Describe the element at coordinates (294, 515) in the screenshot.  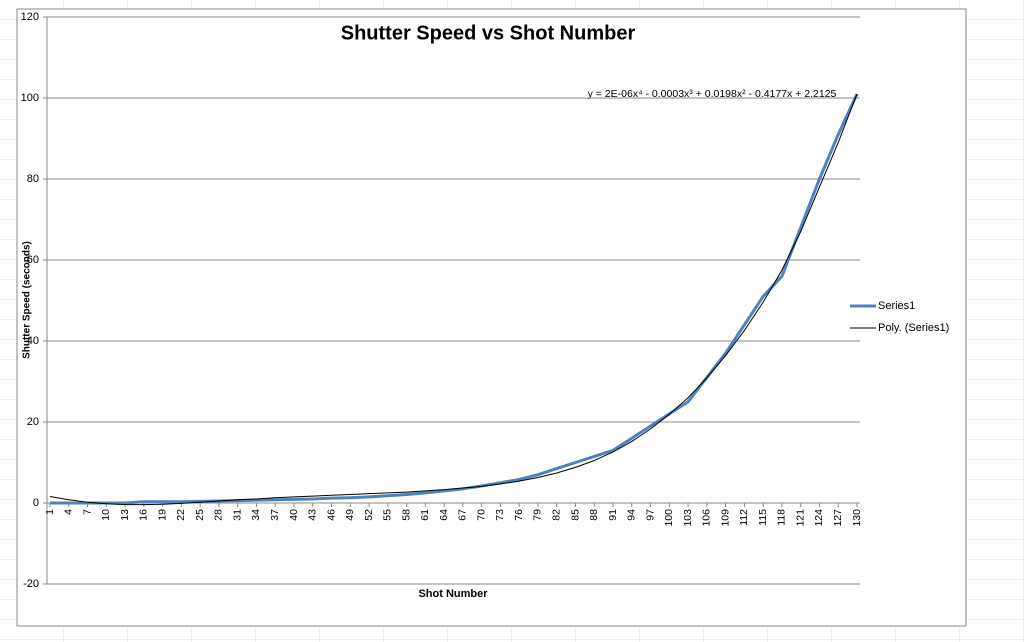
I see `x-tick-label: 40` at that location.